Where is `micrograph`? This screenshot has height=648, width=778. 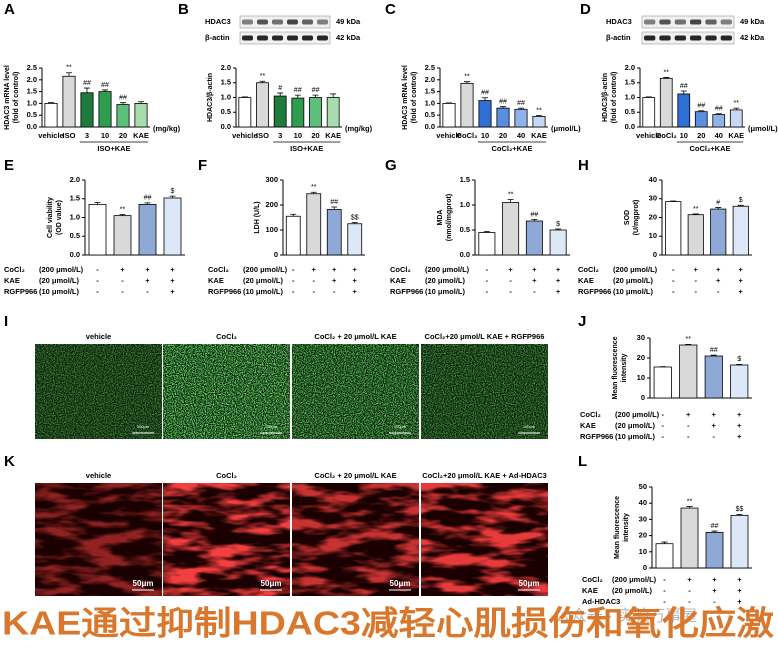 micrograph is located at coordinates (98, 391).